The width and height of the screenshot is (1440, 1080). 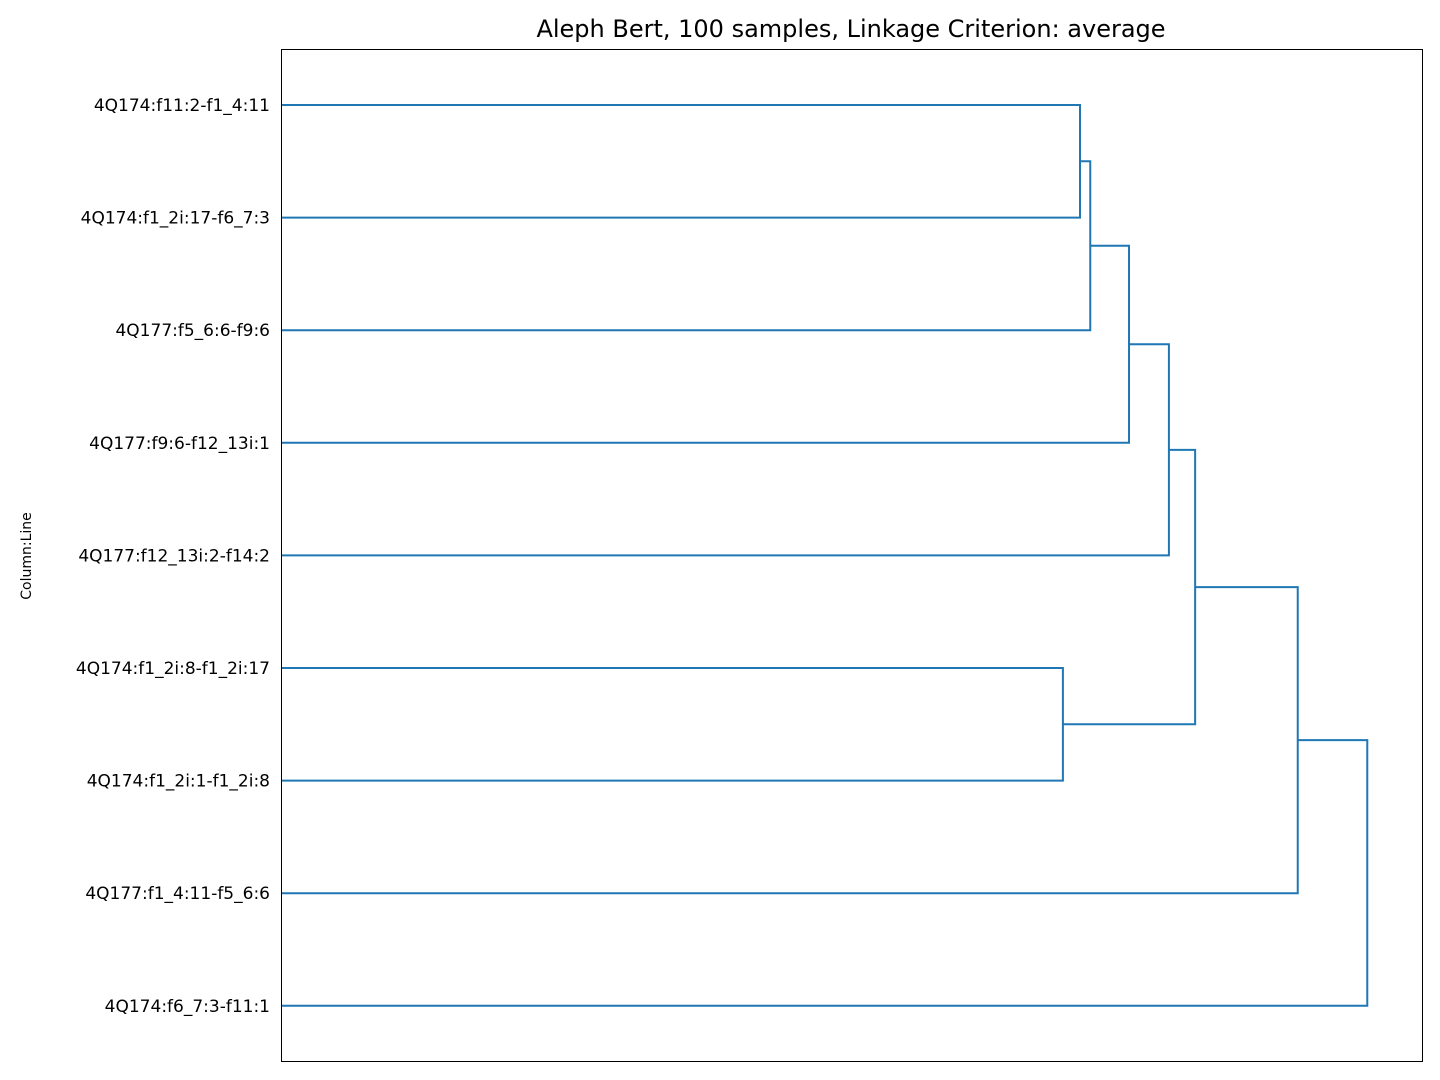 I want to click on leaf-label: 4Q177:f5_6:6-f9:6, so click(x=192, y=331).